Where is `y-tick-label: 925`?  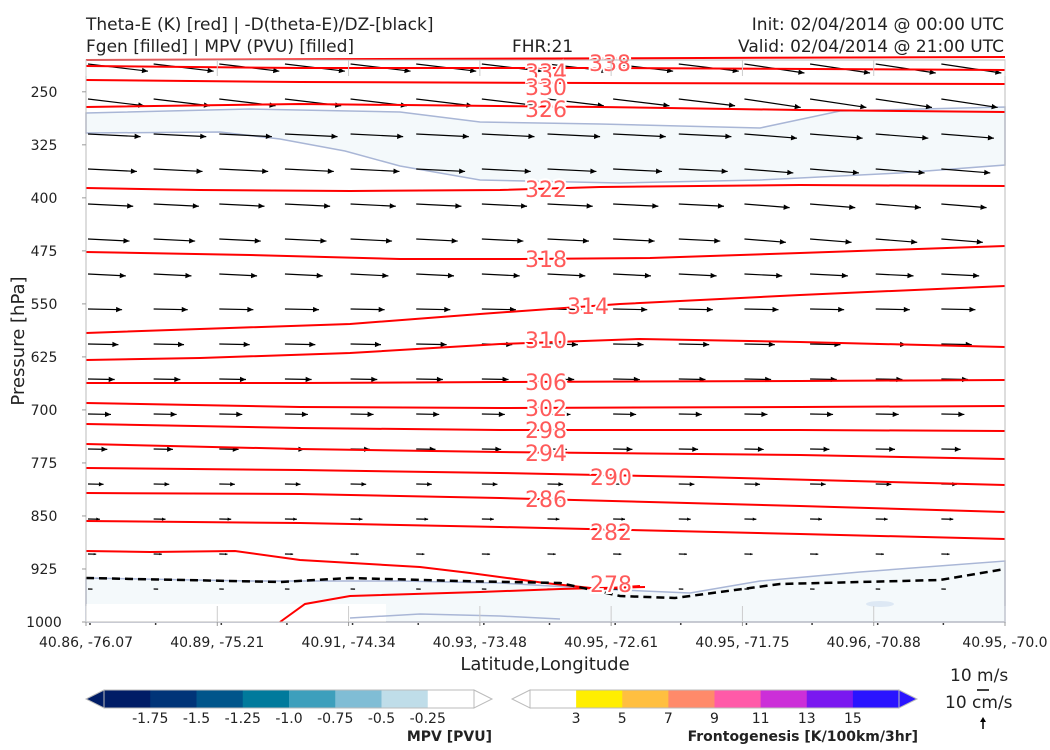 y-tick-label: 925 is located at coordinates (44, 570).